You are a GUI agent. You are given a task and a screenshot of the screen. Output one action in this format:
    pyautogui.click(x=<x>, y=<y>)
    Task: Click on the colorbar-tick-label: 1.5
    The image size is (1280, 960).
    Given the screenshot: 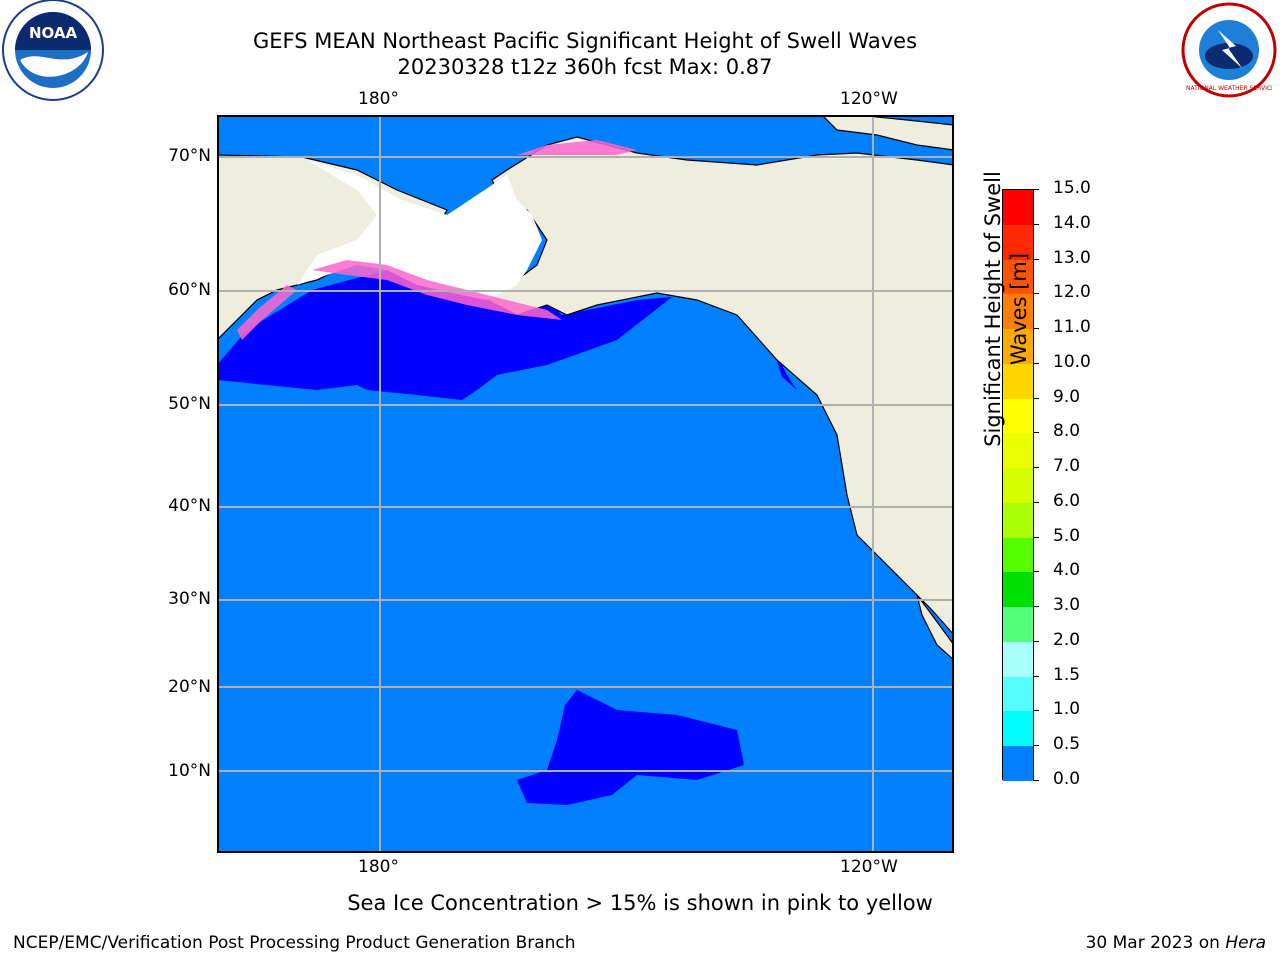 What is the action you would take?
    pyautogui.click(x=1067, y=674)
    